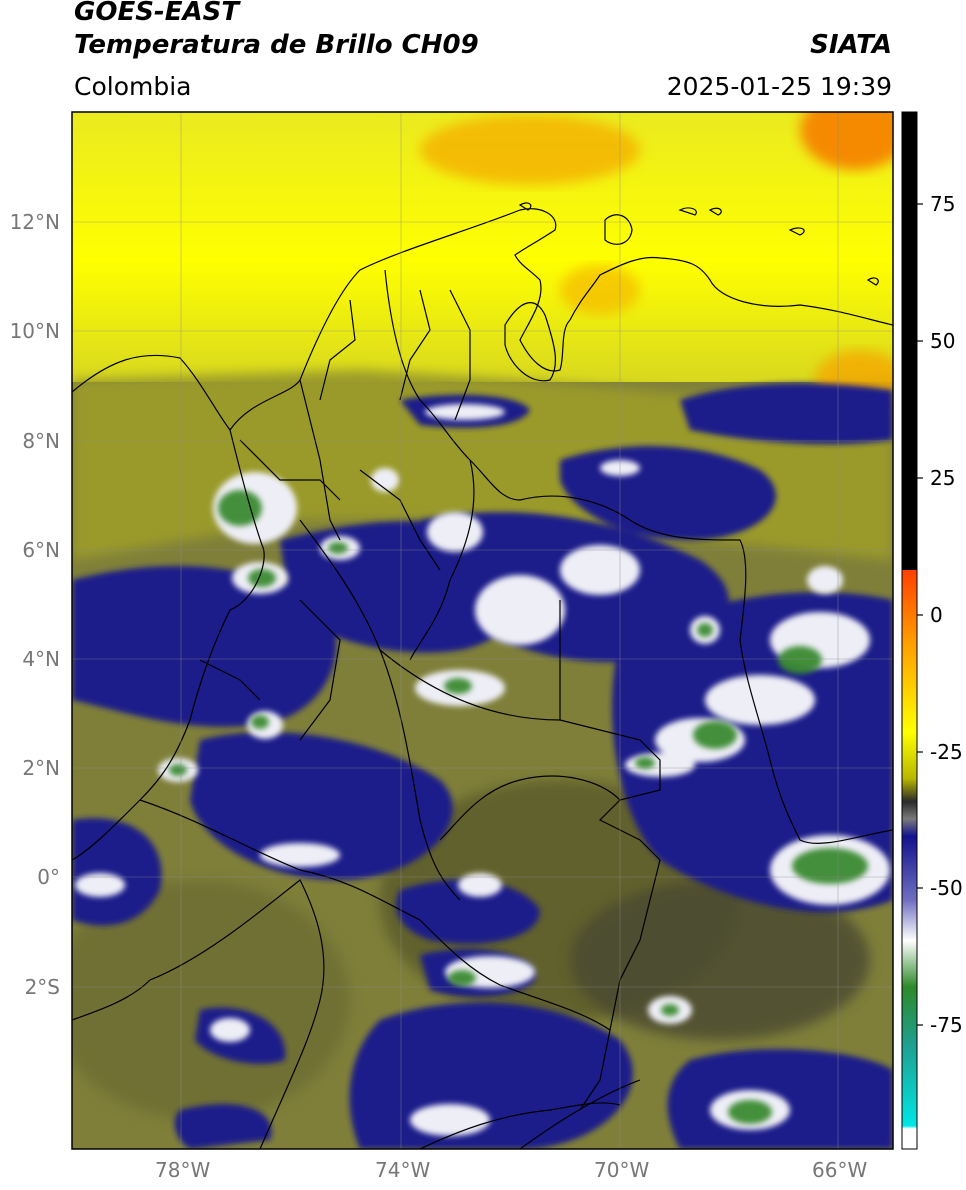  I want to click on lon-tick-label: 74°W, so click(403, 1170).